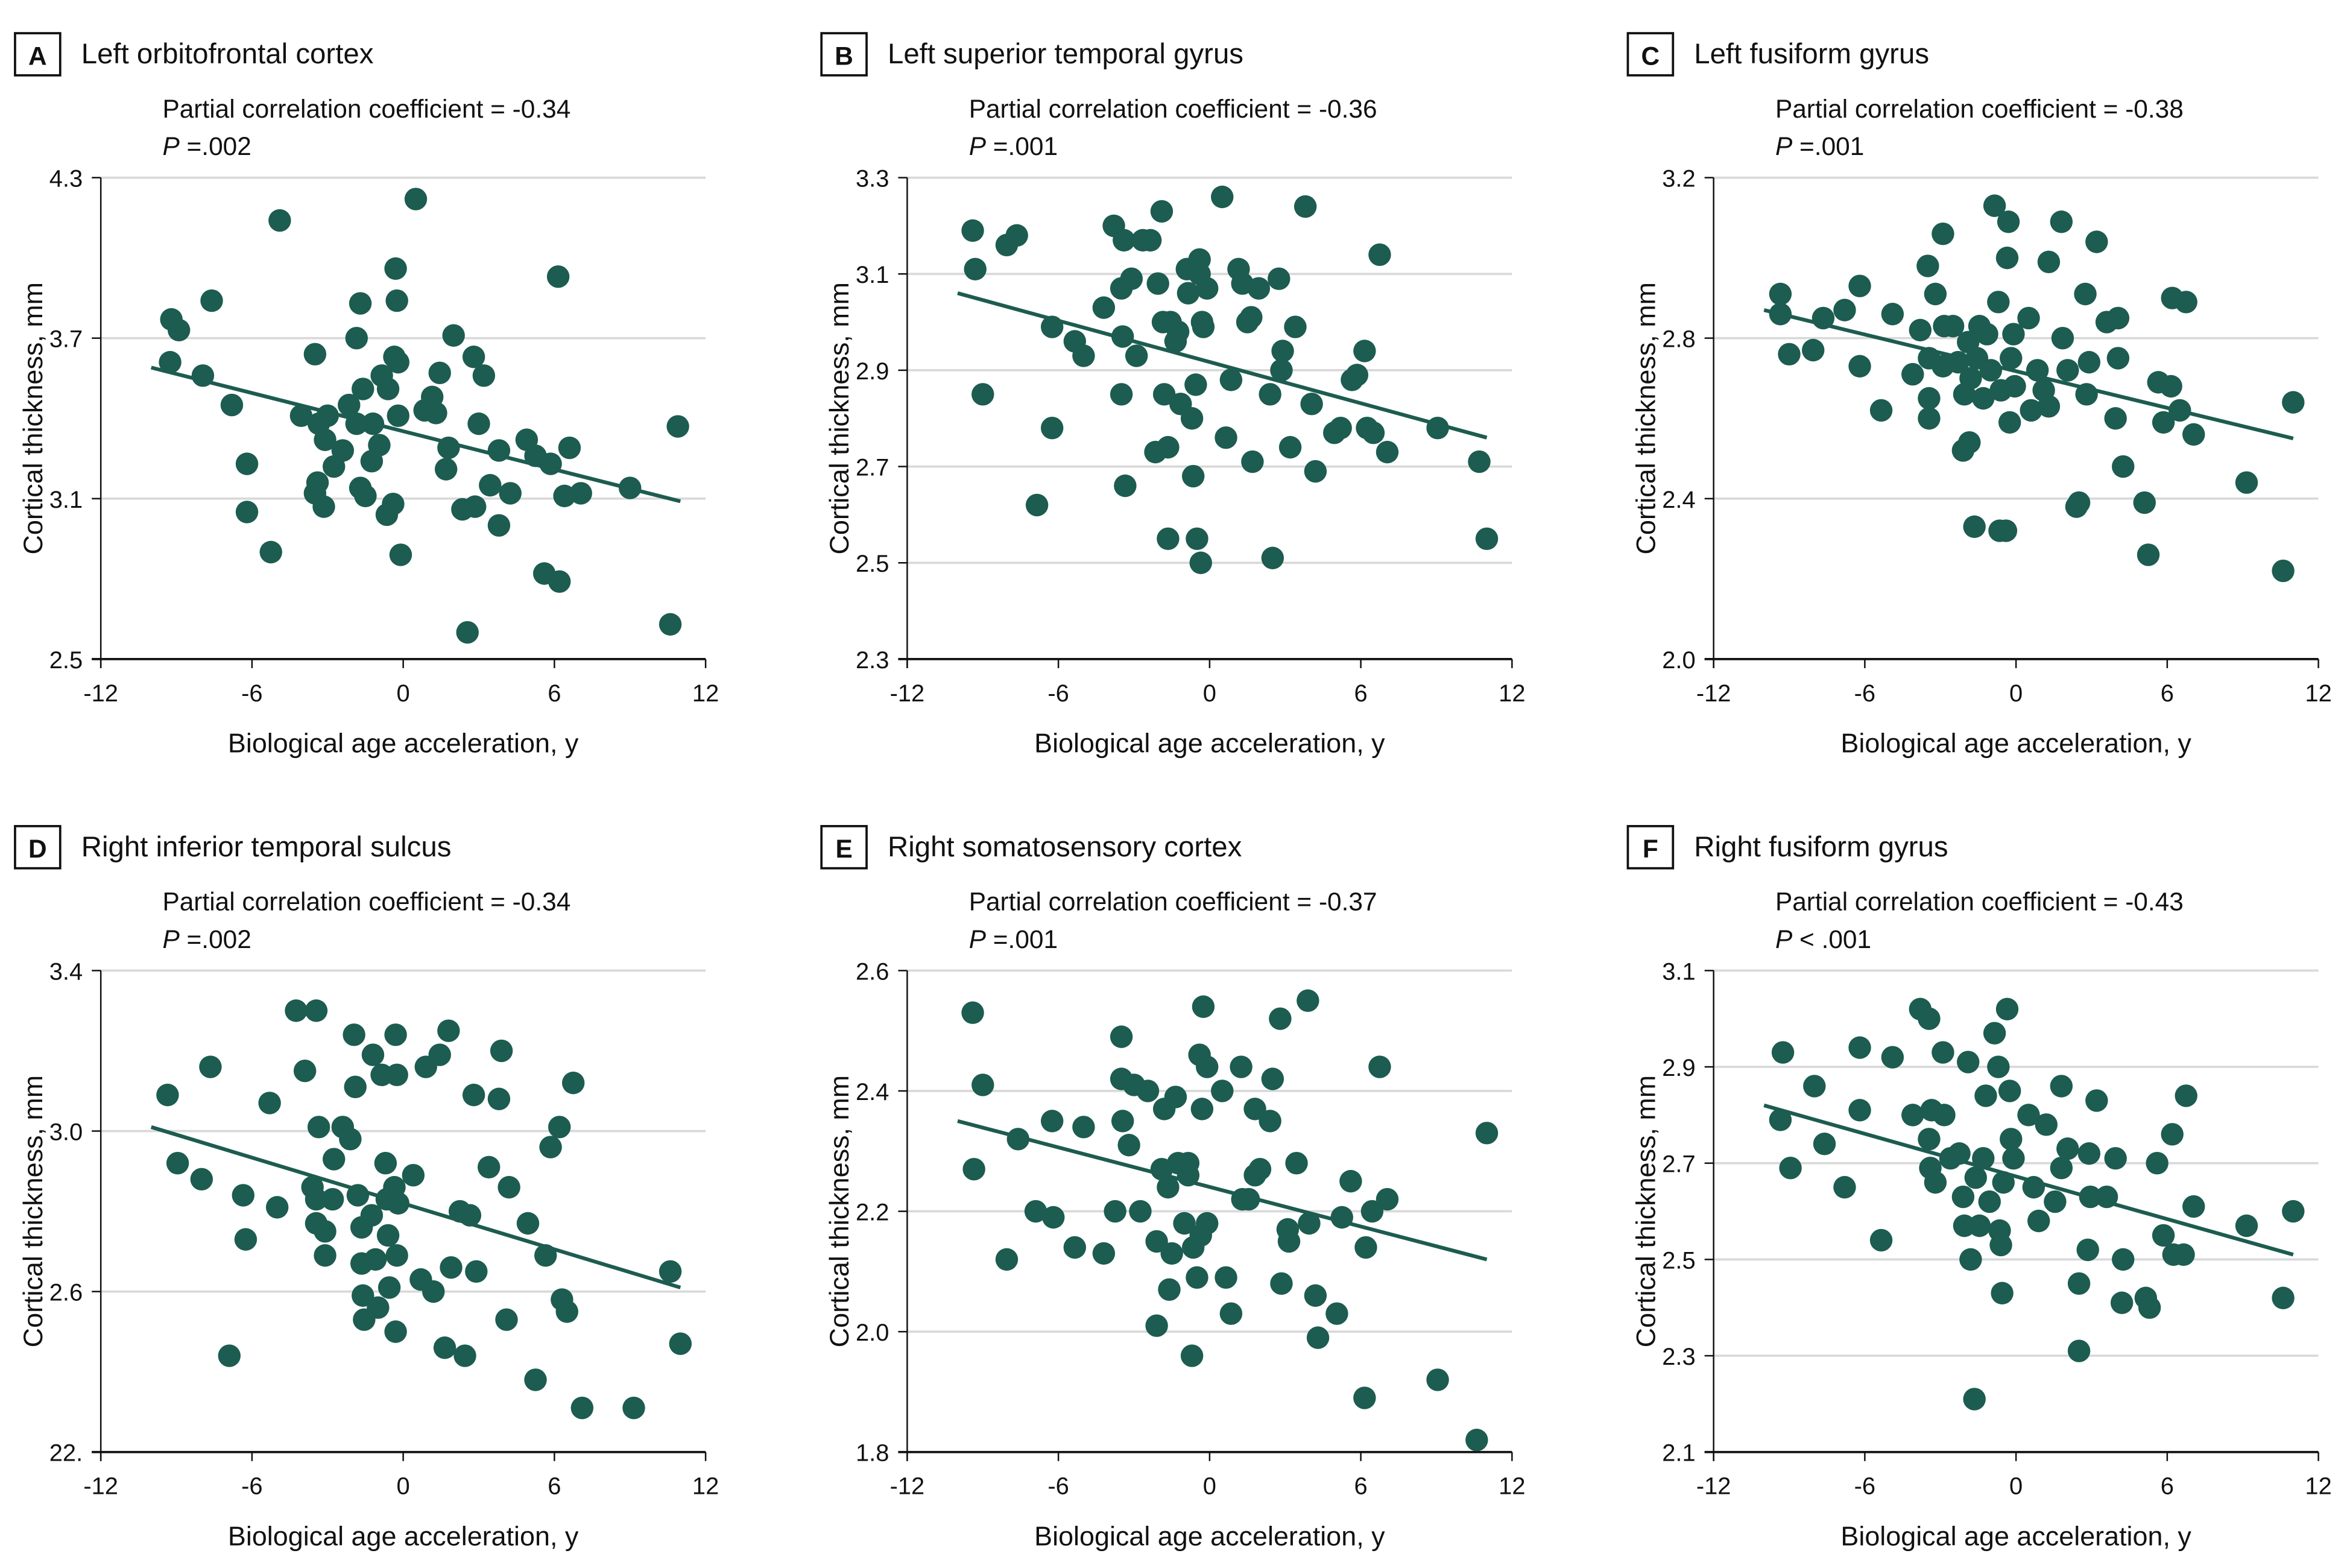  I want to click on correlation-stat: Partial correlation coefficient = -0.34, so click(366, 109).